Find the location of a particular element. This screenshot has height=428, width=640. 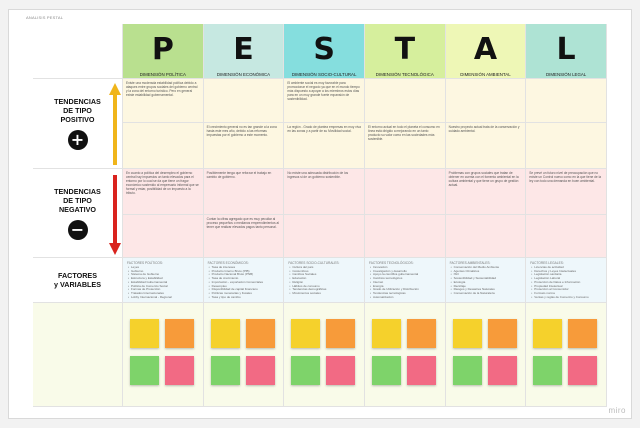

list-item: Costumbres is located at coordinates (324, 271).